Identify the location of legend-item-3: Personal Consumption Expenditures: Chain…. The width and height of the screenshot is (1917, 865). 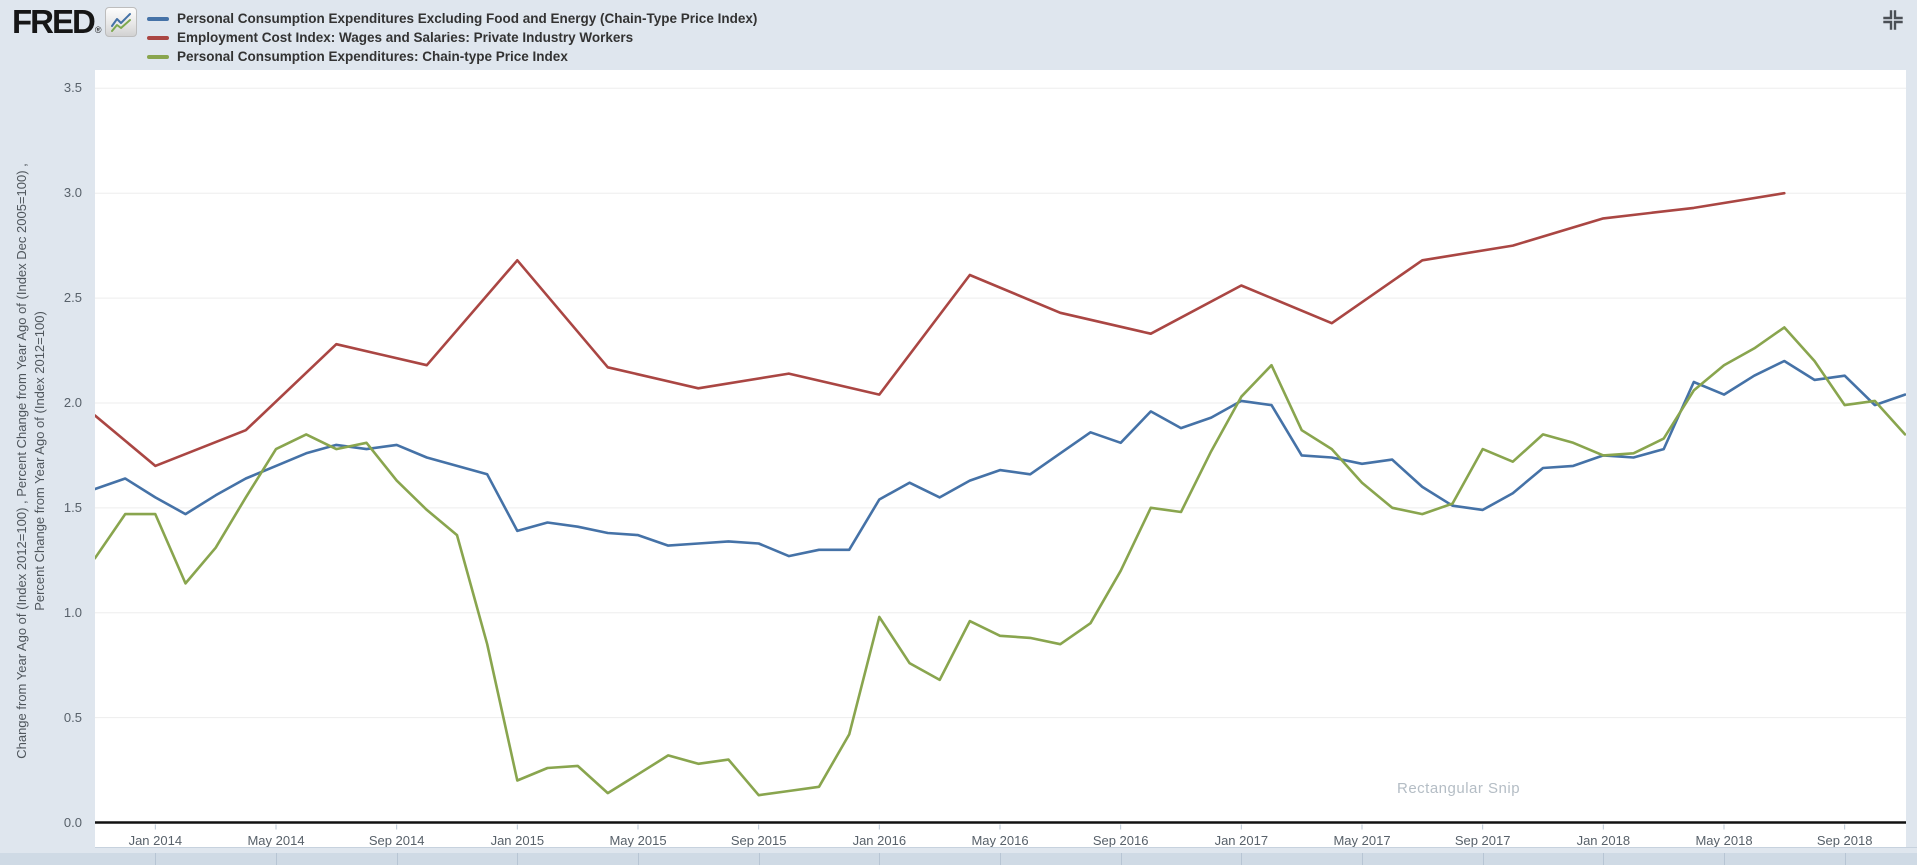
(452, 56).